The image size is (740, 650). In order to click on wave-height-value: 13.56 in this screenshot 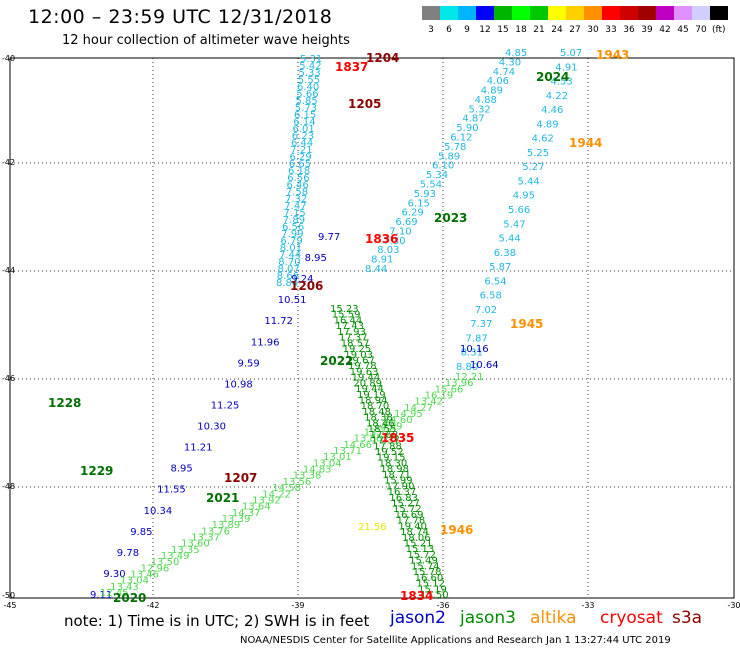, I will do `click(297, 482)`.